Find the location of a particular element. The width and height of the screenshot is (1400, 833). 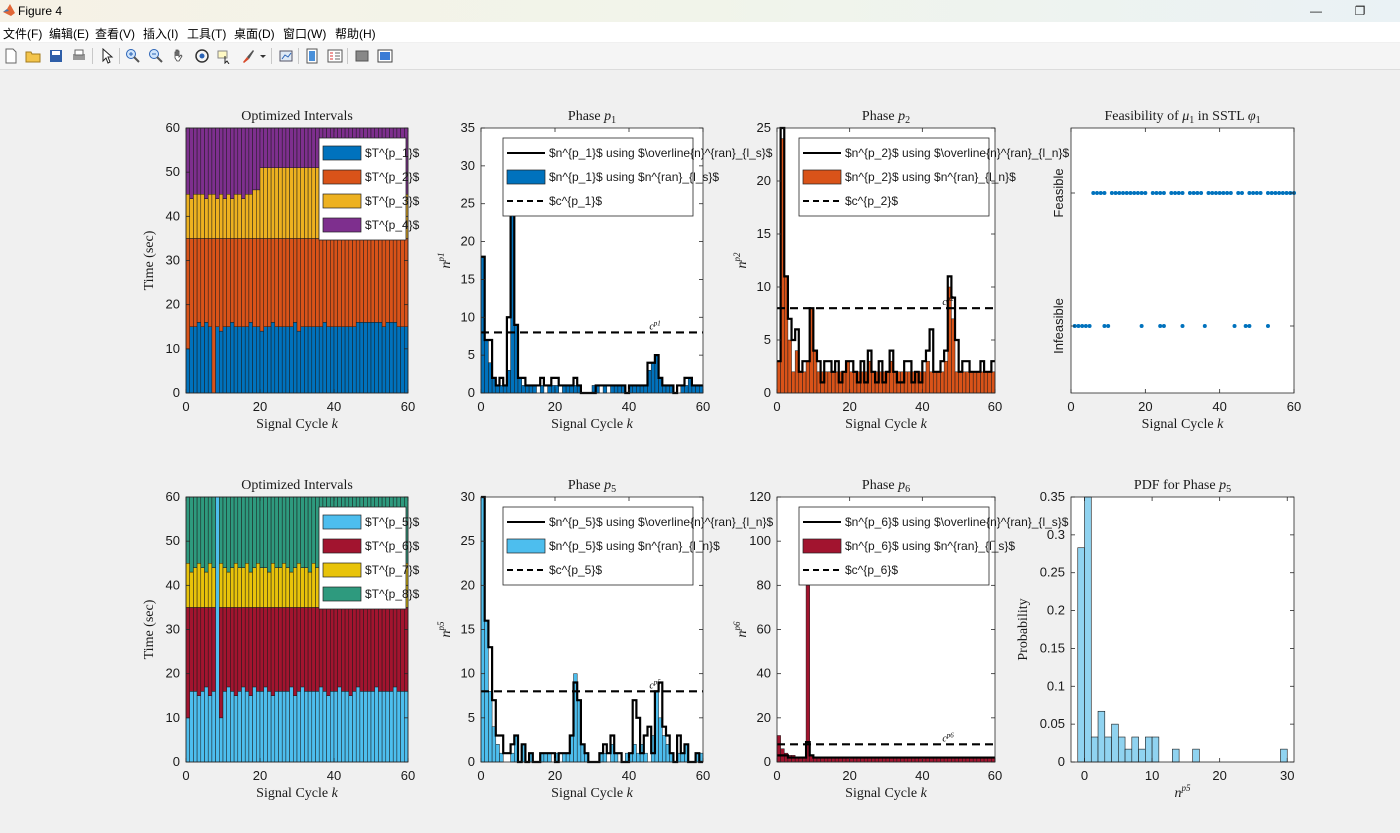

menu-edit: 编辑(E) is located at coordinates (69, 34).